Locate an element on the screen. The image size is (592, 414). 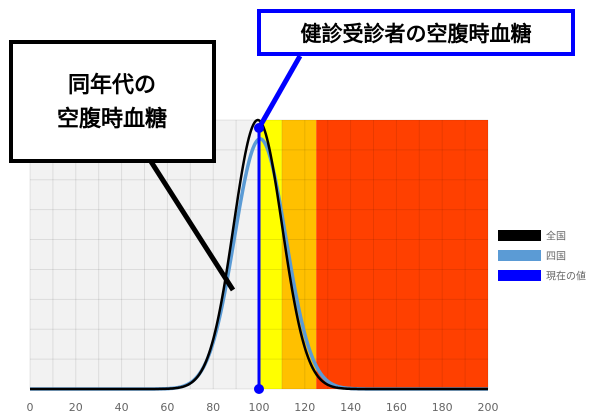
current-value-marker is located at coordinates (259, 258).